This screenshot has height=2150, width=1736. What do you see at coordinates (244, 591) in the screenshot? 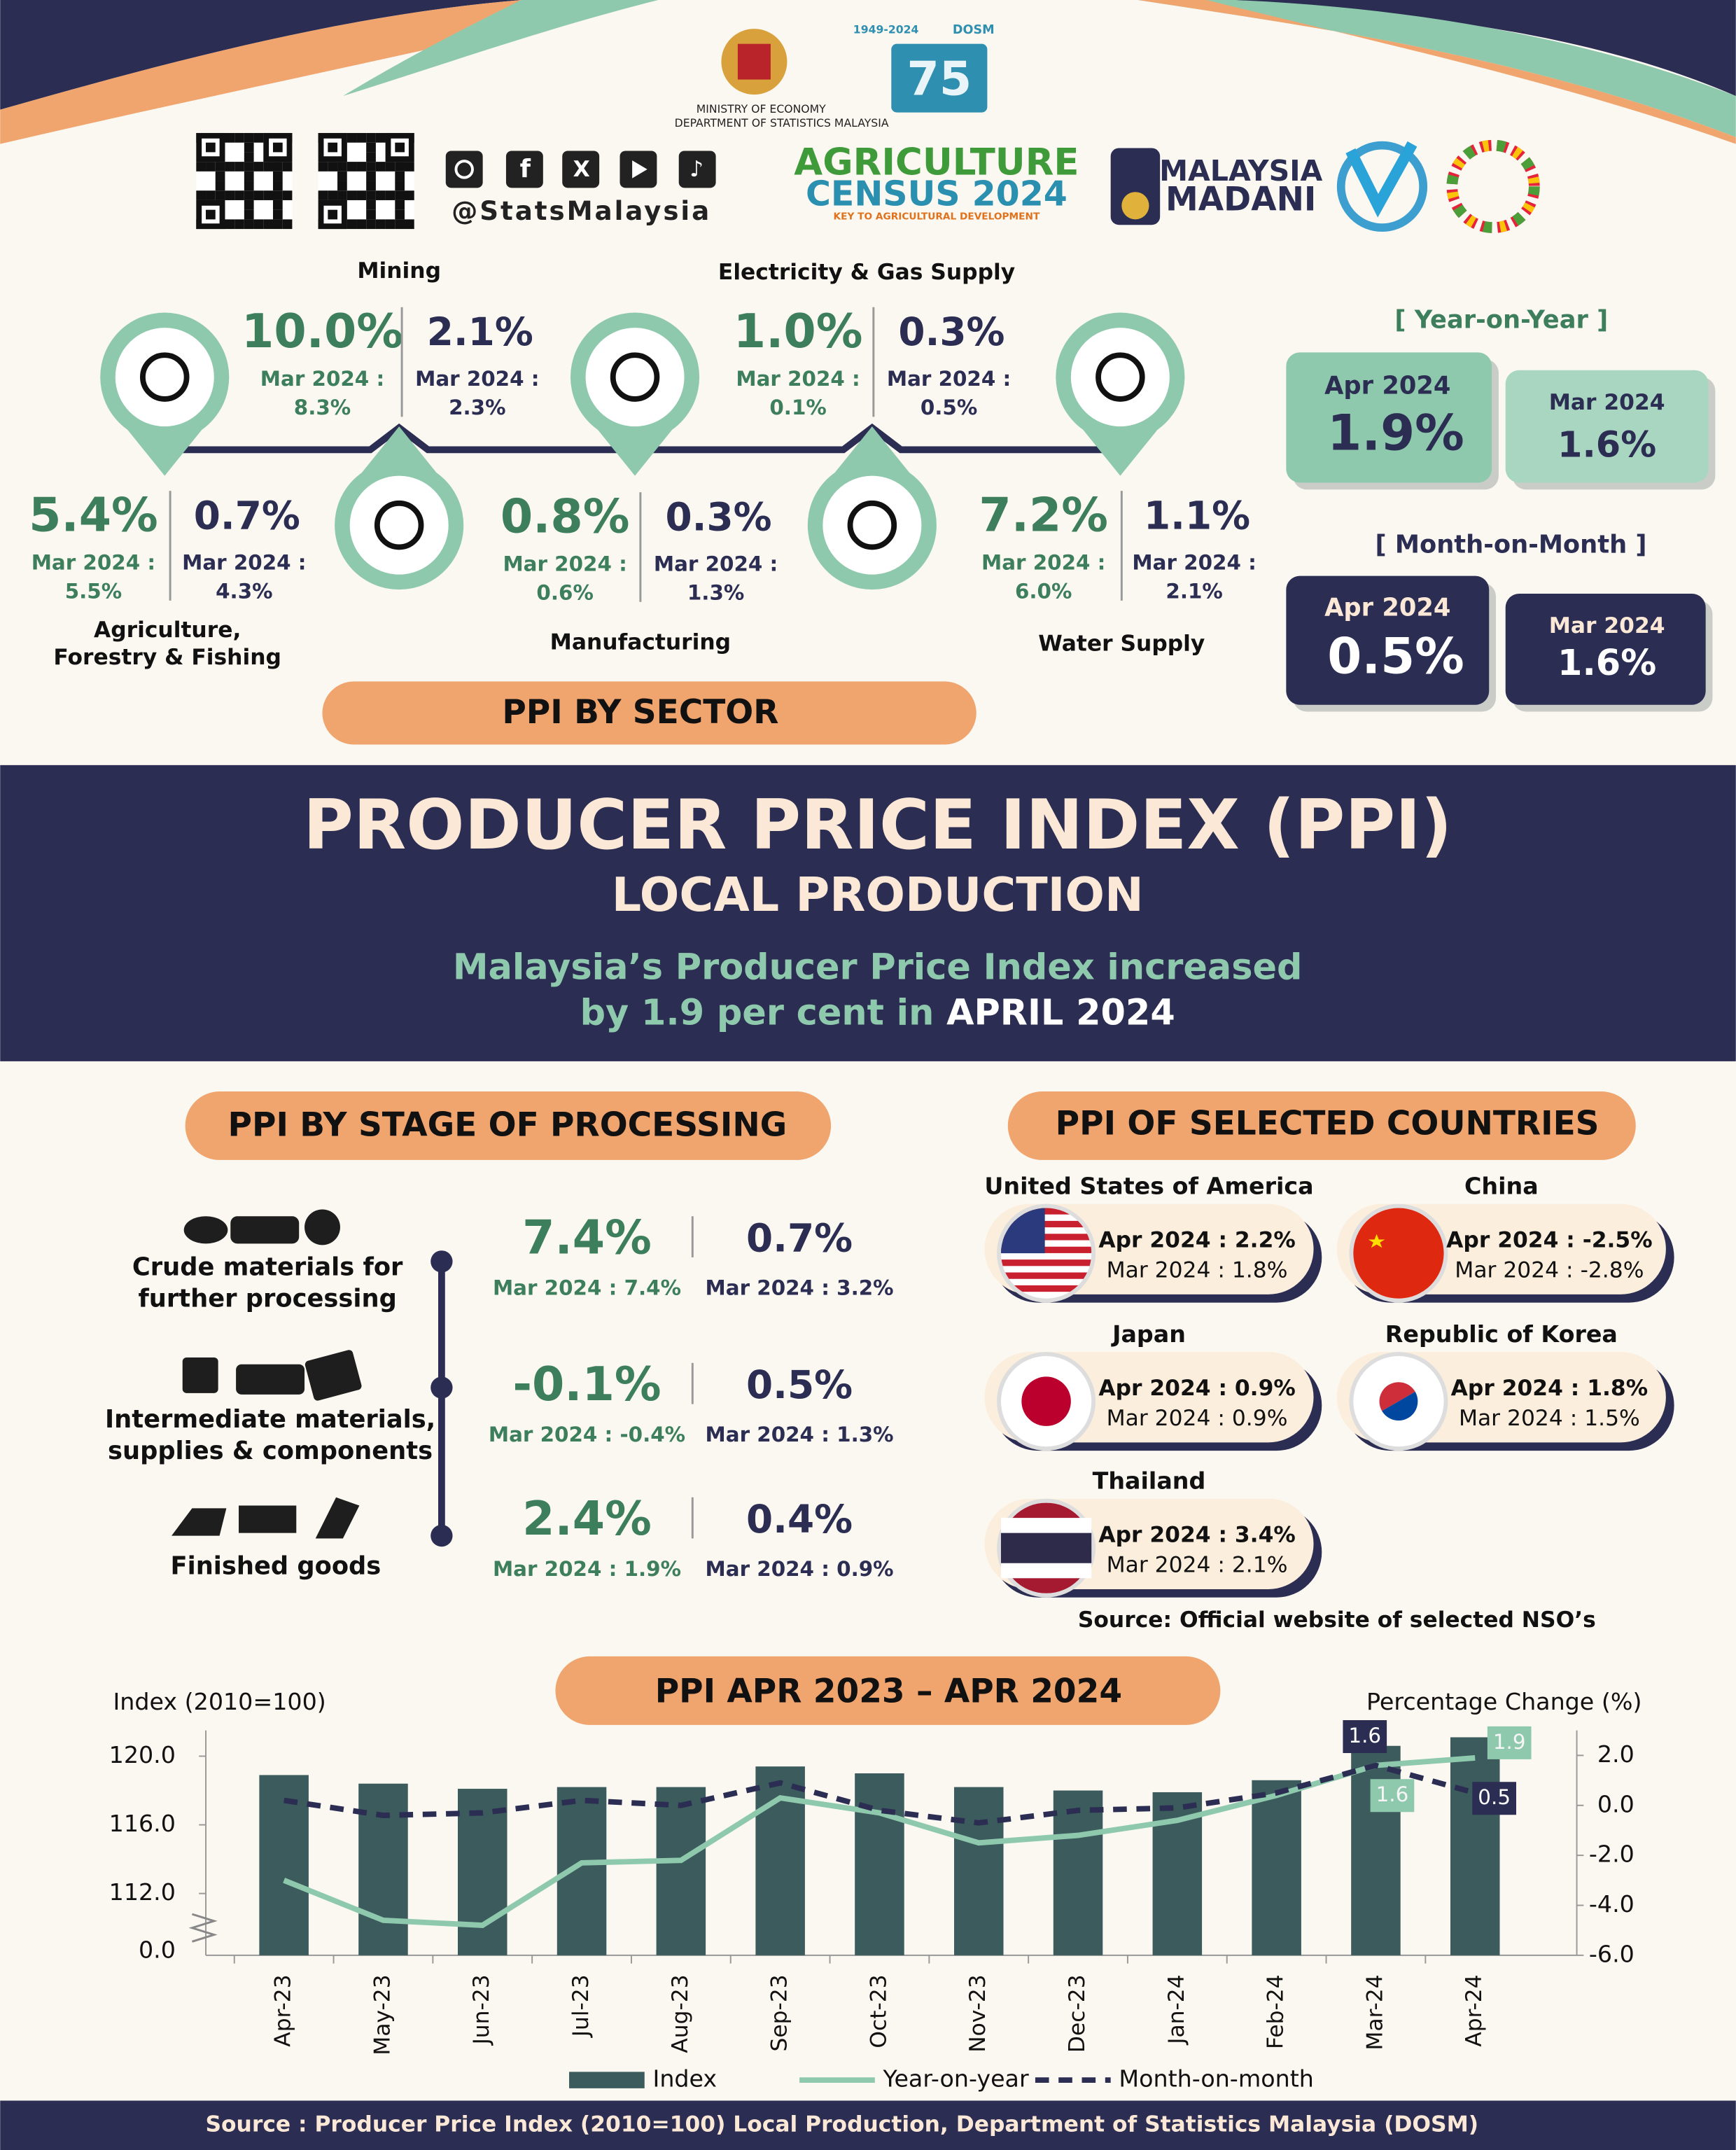
I see `sector-mom-prev: 4.3%` at bounding box center [244, 591].